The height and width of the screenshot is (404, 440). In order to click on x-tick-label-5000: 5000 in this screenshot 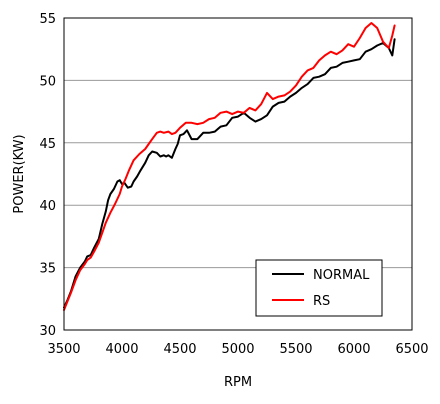, I will do `click(237, 349)`.